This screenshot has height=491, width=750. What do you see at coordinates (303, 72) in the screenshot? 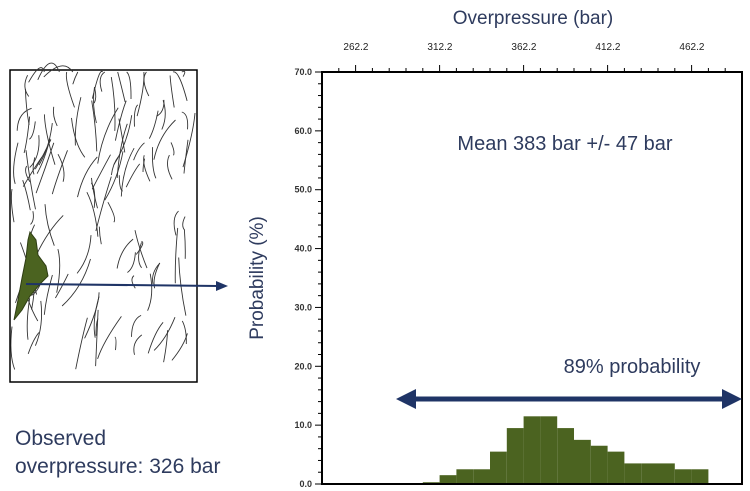
I see `y-tick-label: 70.0` at bounding box center [303, 72].